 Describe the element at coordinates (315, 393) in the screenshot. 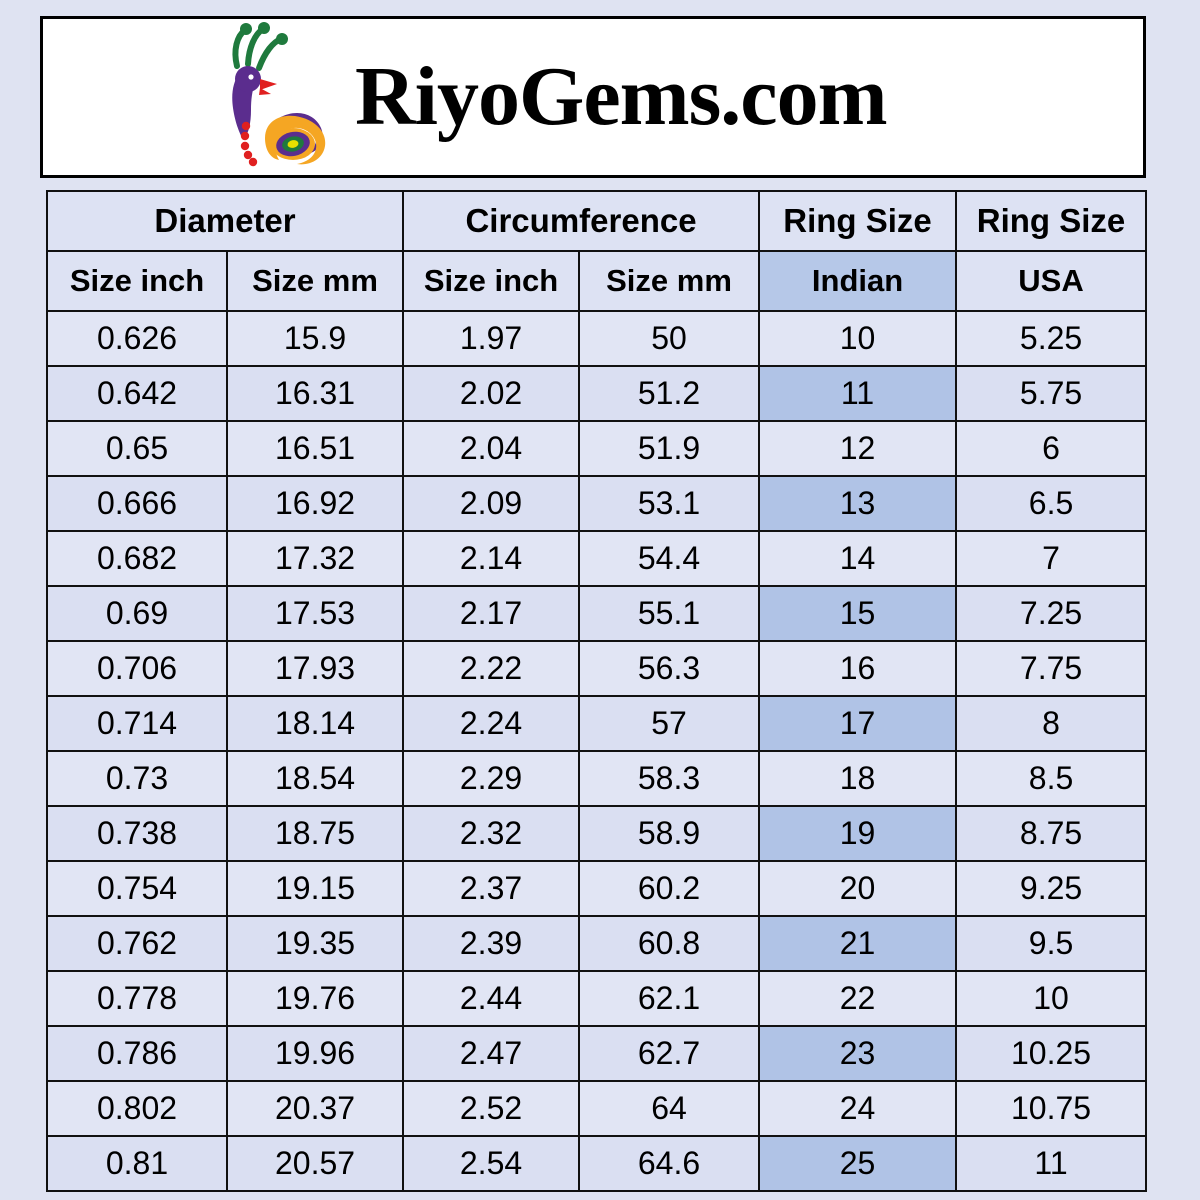

I see `cell-diameter-mm: 16.31` at that location.